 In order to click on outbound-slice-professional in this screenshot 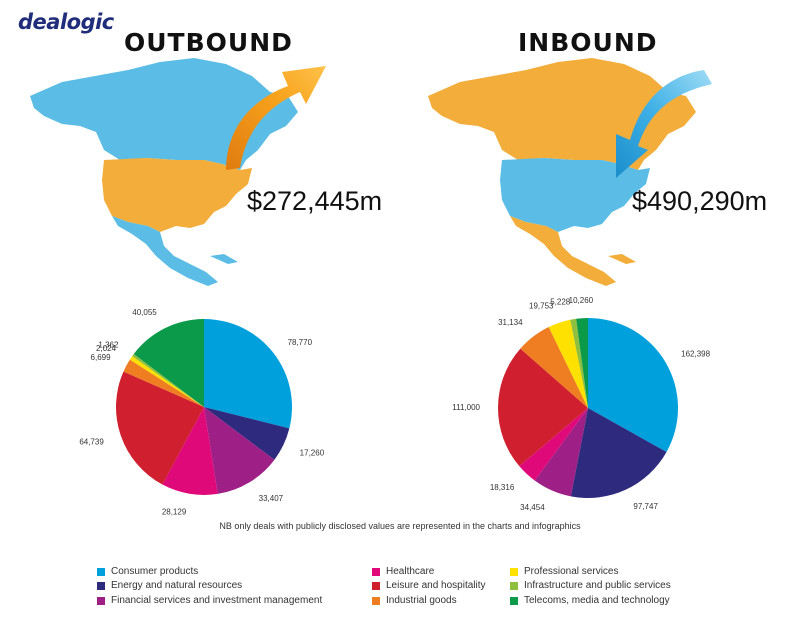, I will do `click(166, 381)`.